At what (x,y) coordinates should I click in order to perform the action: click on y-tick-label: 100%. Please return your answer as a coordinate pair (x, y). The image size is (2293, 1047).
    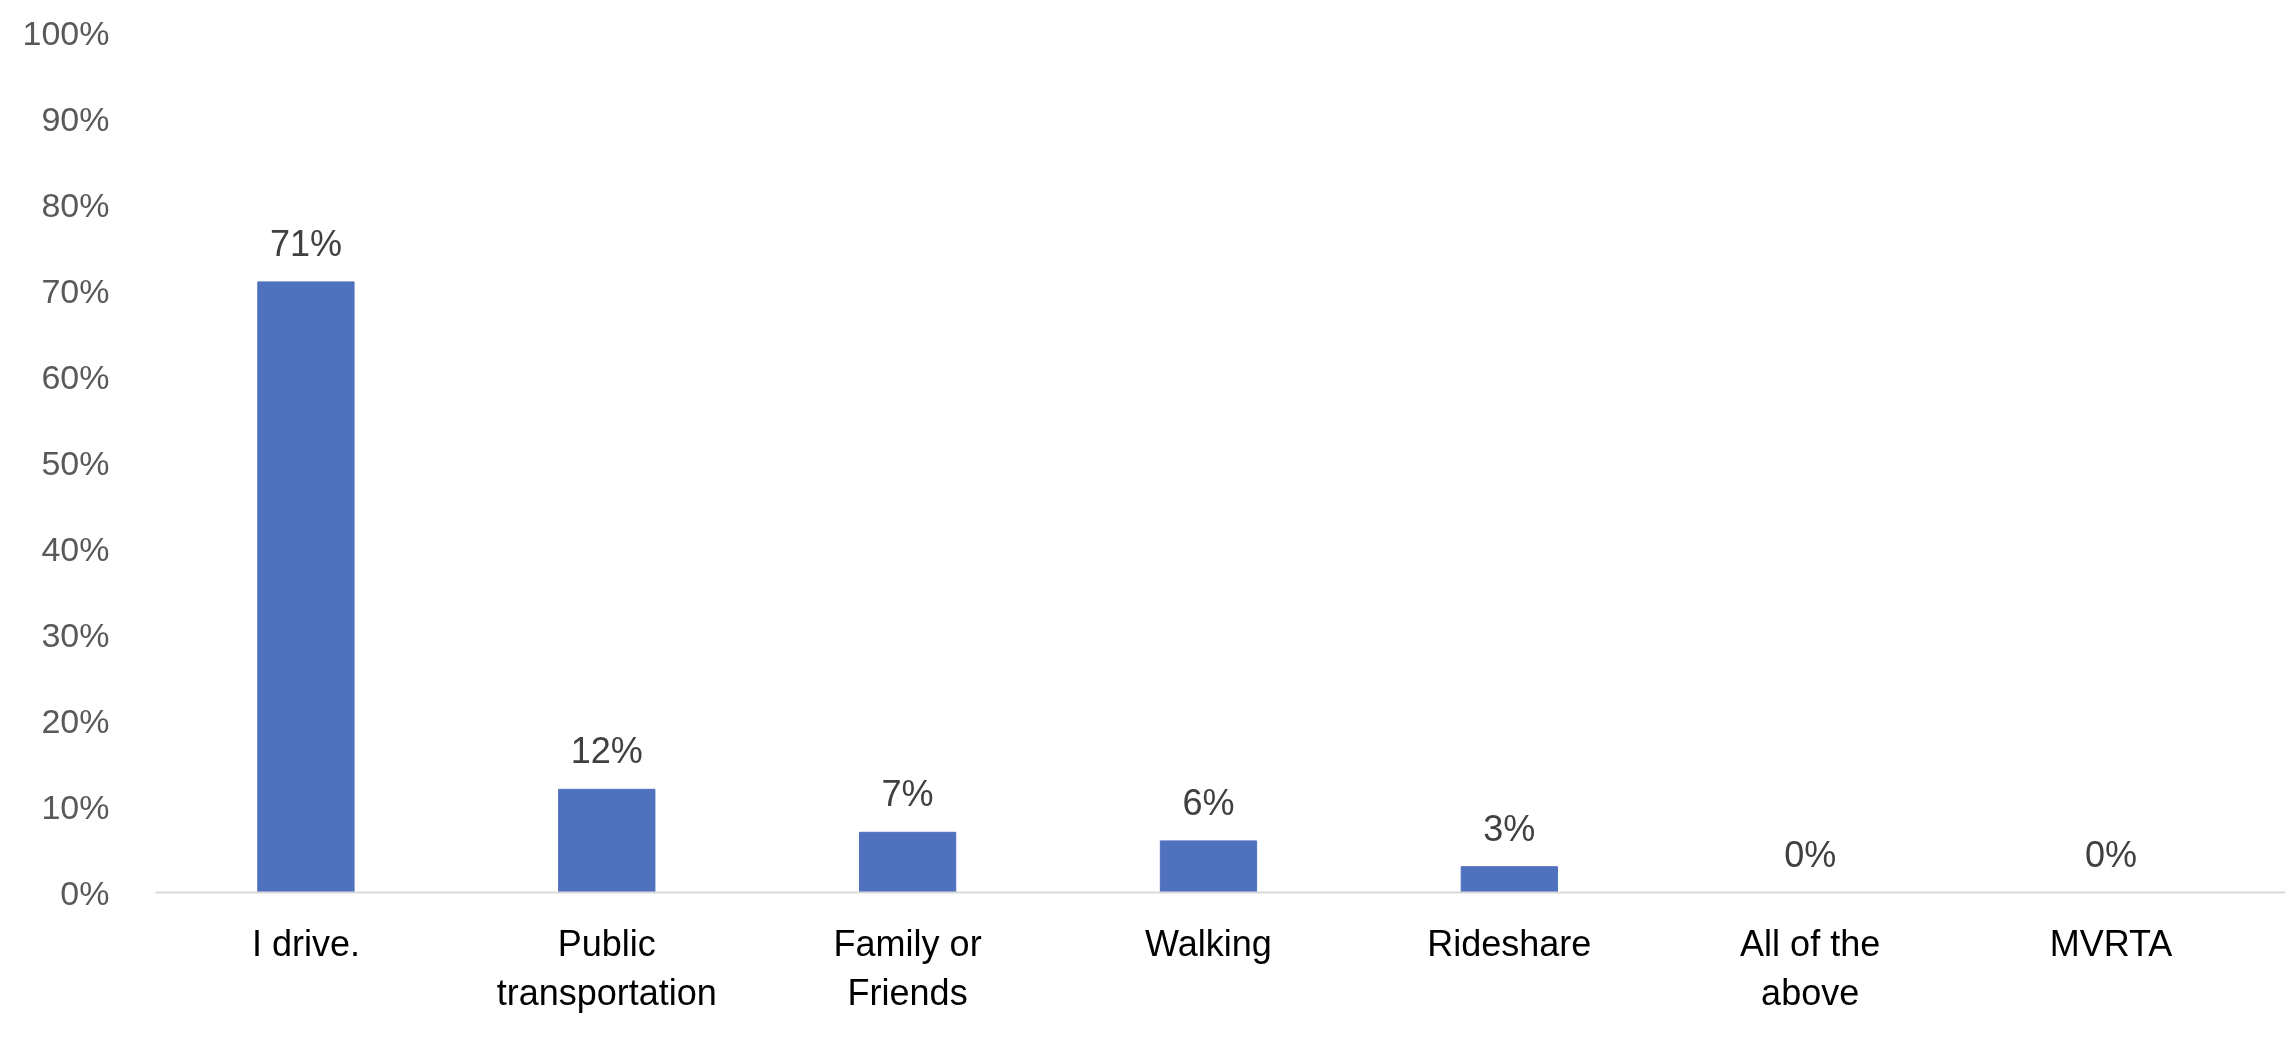
    Looking at the image, I should click on (66, 32).